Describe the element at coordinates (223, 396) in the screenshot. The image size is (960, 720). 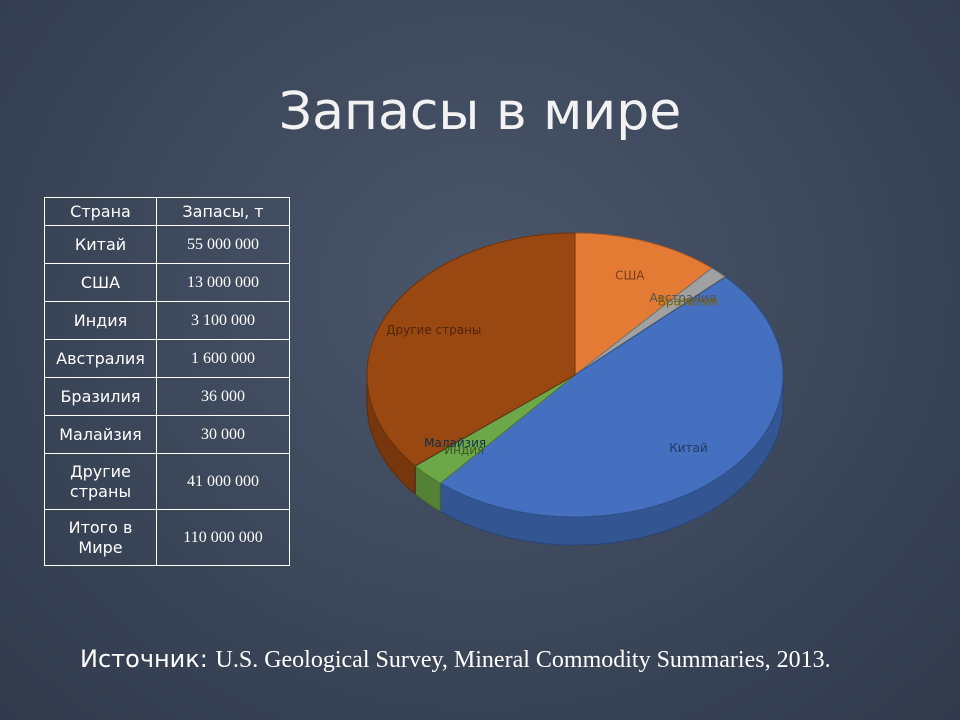
I see `value-cell: 36 000` at that location.